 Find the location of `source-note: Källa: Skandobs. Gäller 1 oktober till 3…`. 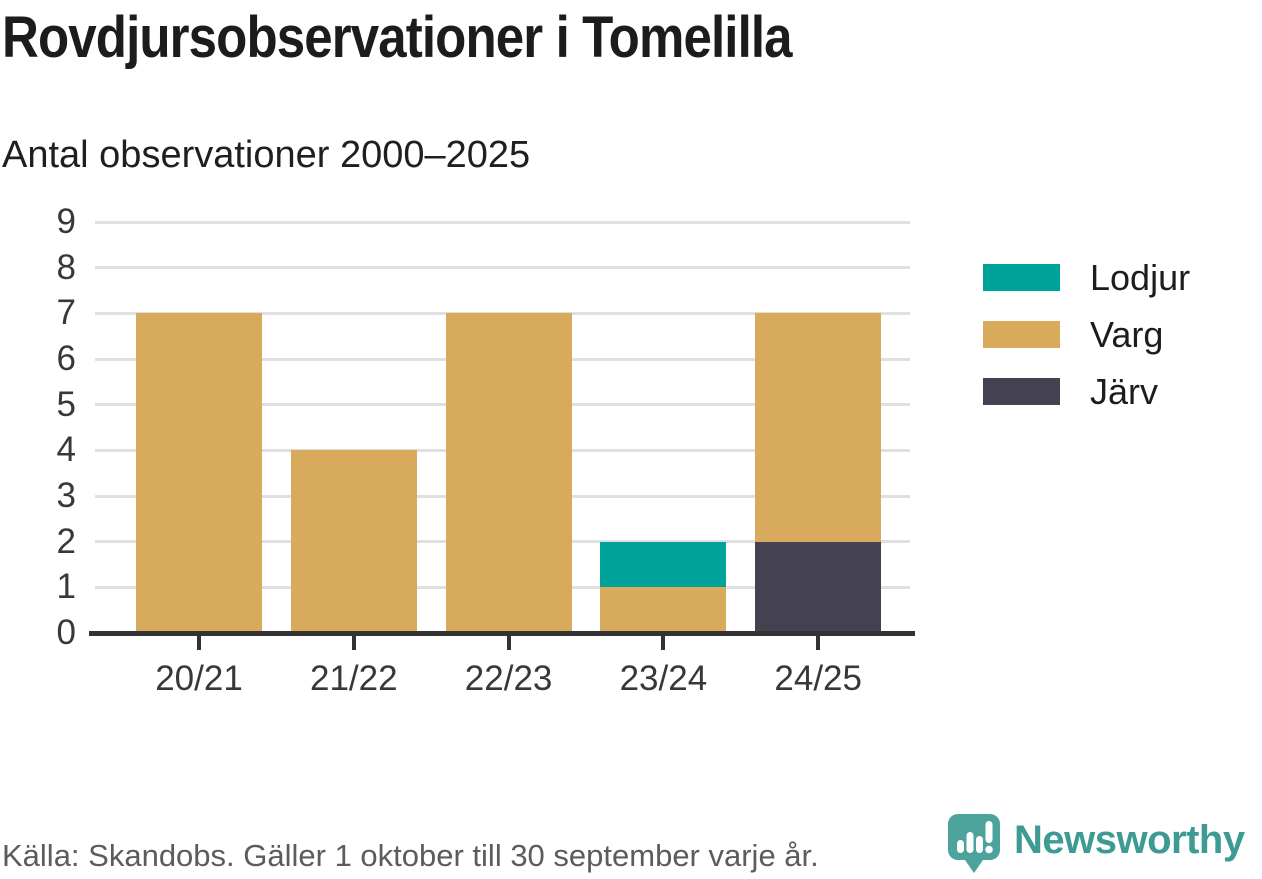

source-note: Källa: Skandobs. Gäller 1 oktober till 3… is located at coordinates (410, 855).